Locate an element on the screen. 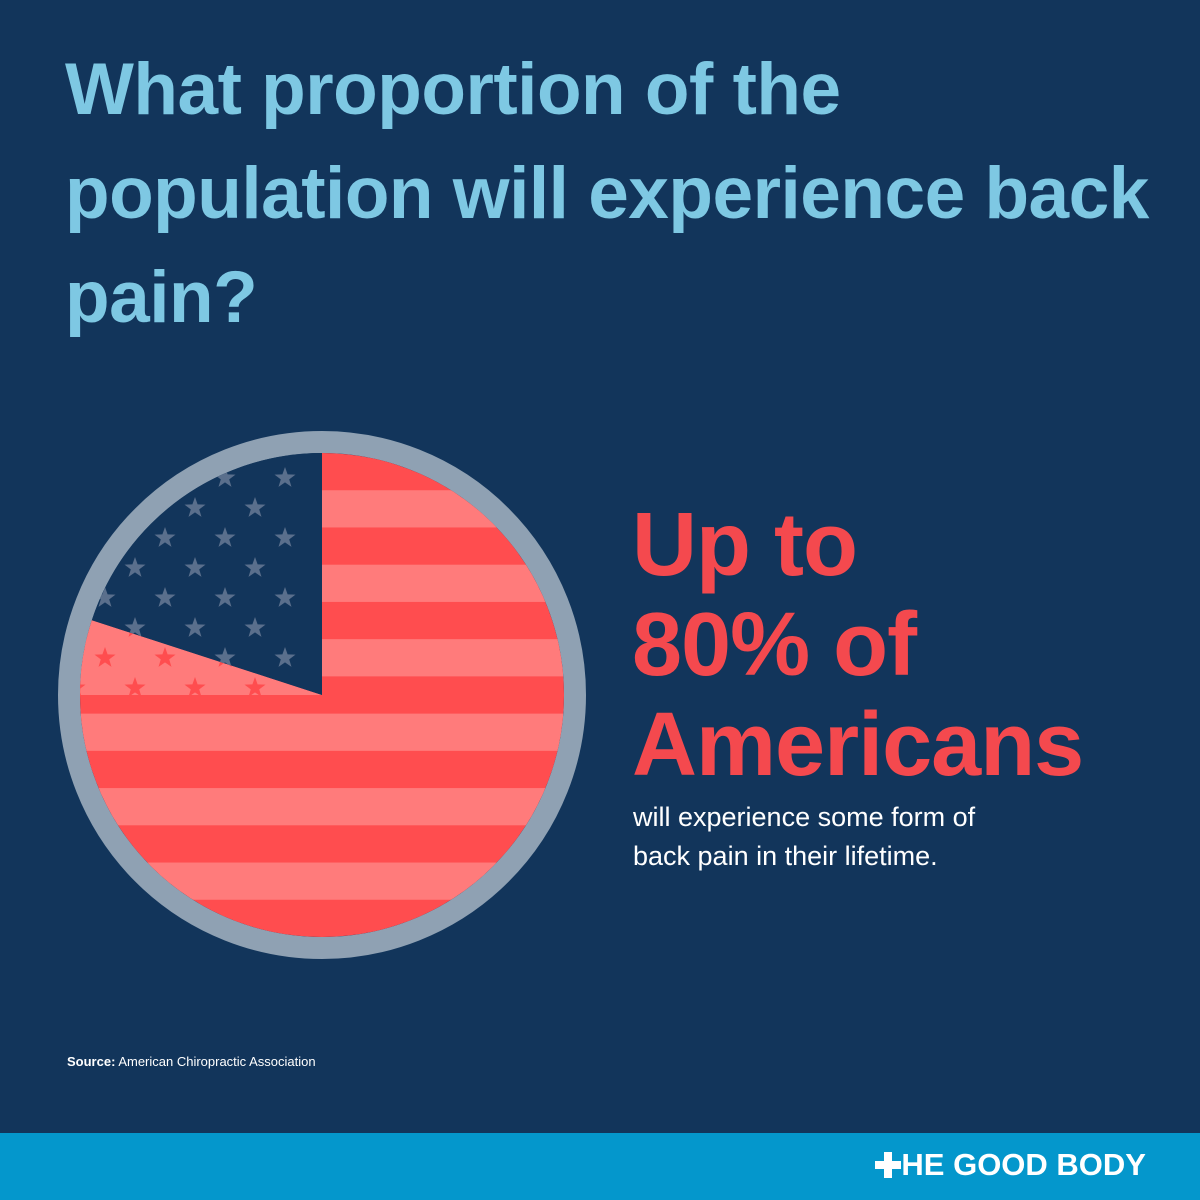 The image size is (1200, 1200). plus-shape is located at coordinates (888, 1165).